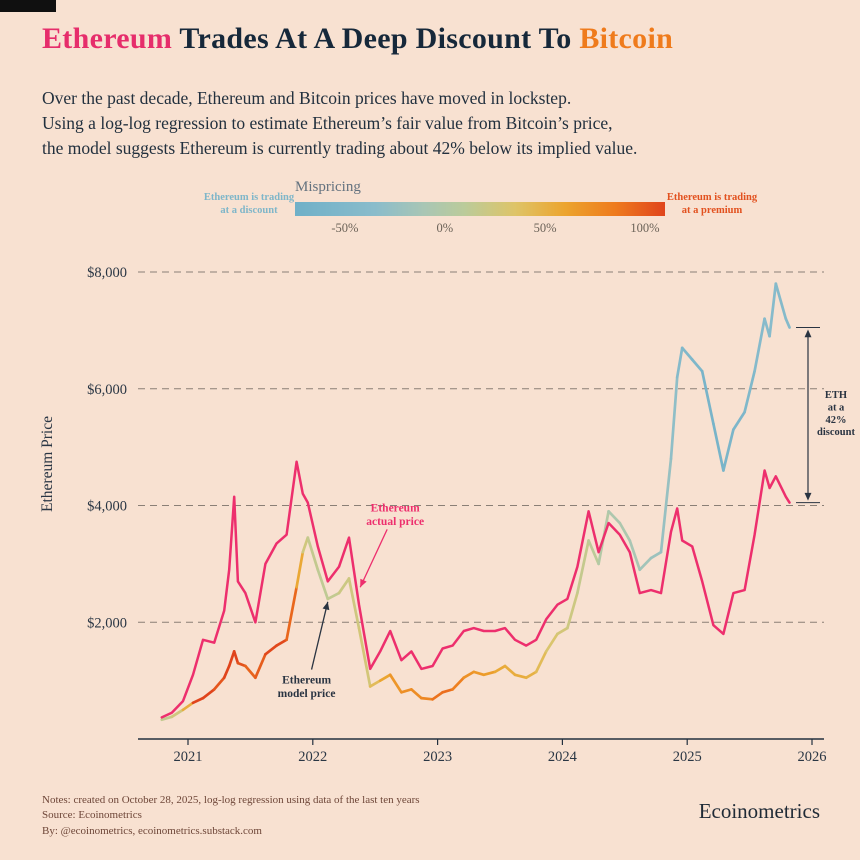 This screenshot has width=860, height=860. I want to click on title-bitcoin: Bitcoin, so click(626, 38).